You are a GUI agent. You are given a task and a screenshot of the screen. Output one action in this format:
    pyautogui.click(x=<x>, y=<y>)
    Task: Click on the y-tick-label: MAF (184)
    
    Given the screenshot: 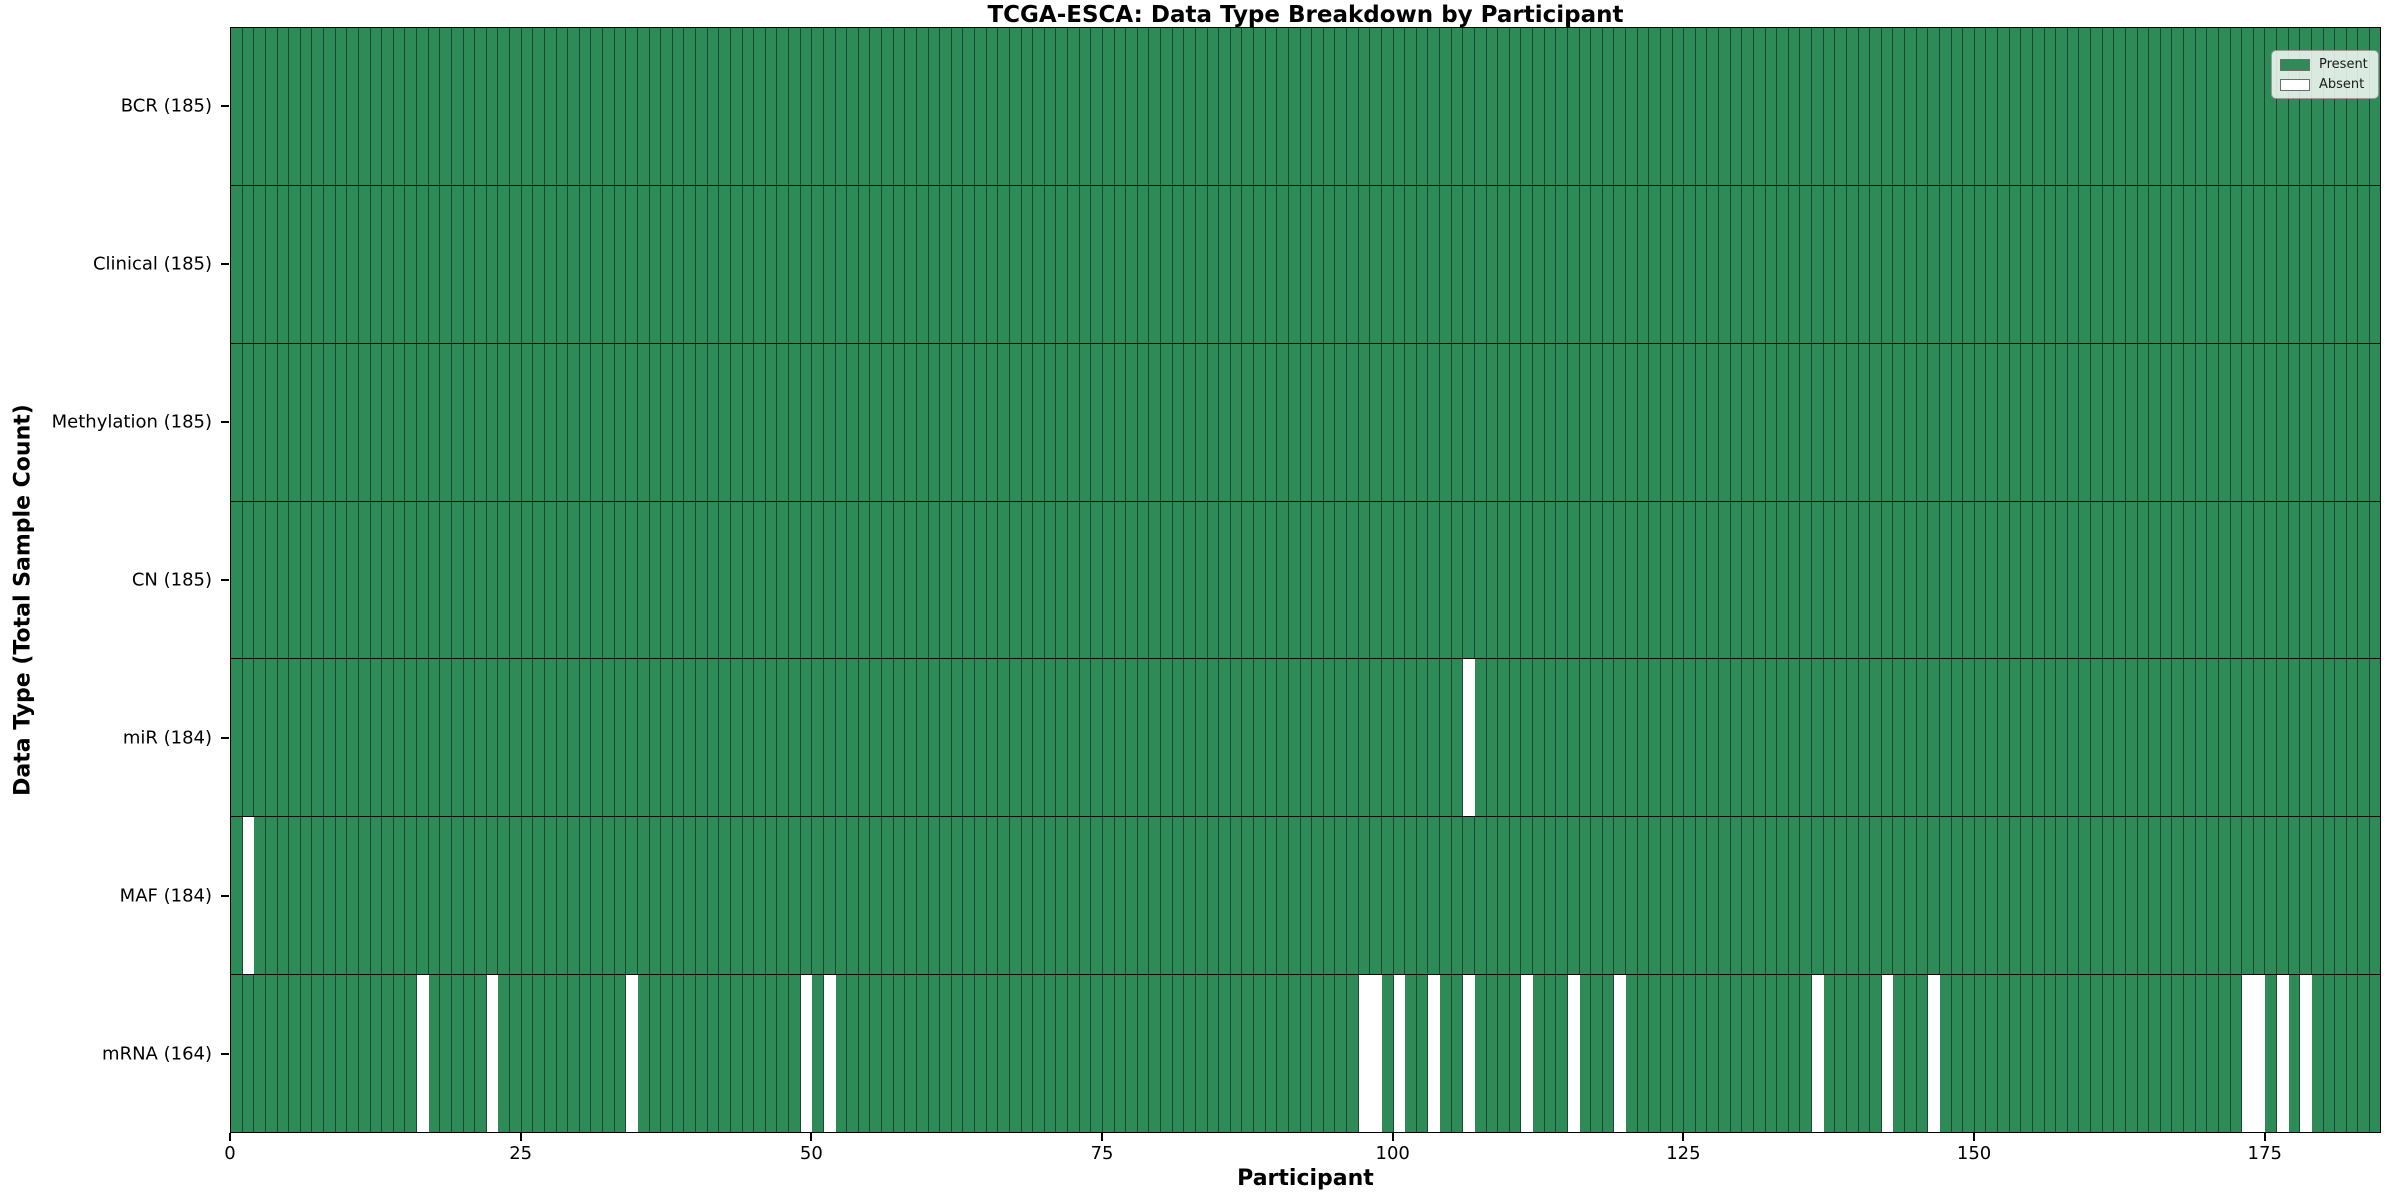 What is the action you would take?
    pyautogui.click(x=165, y=896)
    